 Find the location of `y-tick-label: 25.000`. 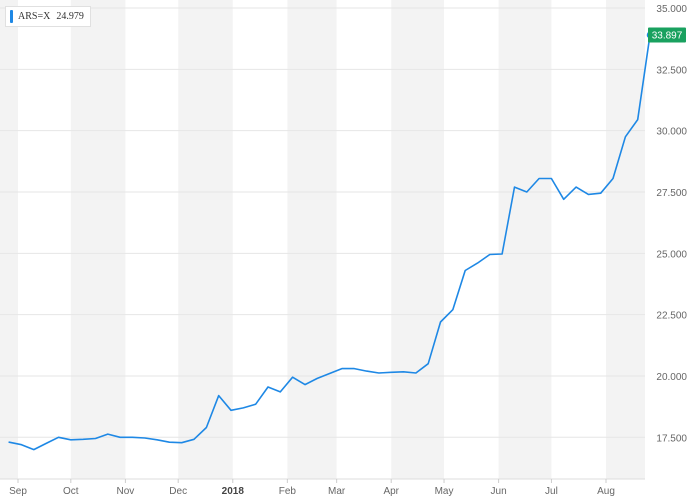

y-tick-label: 25.000 is located at coordinates (671, 254).